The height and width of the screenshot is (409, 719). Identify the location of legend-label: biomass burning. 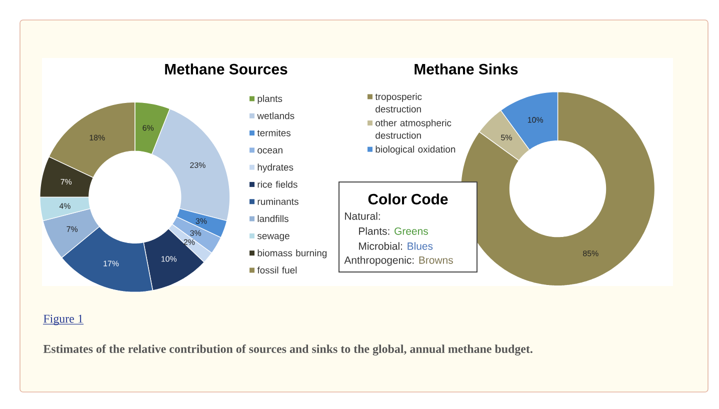
(292, 253).